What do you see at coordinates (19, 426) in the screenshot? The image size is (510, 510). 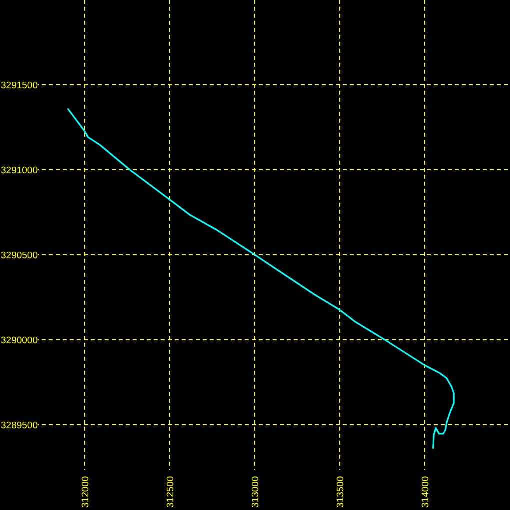 I see `y-tick-label: 3289500` at bounding box center [19, 426].